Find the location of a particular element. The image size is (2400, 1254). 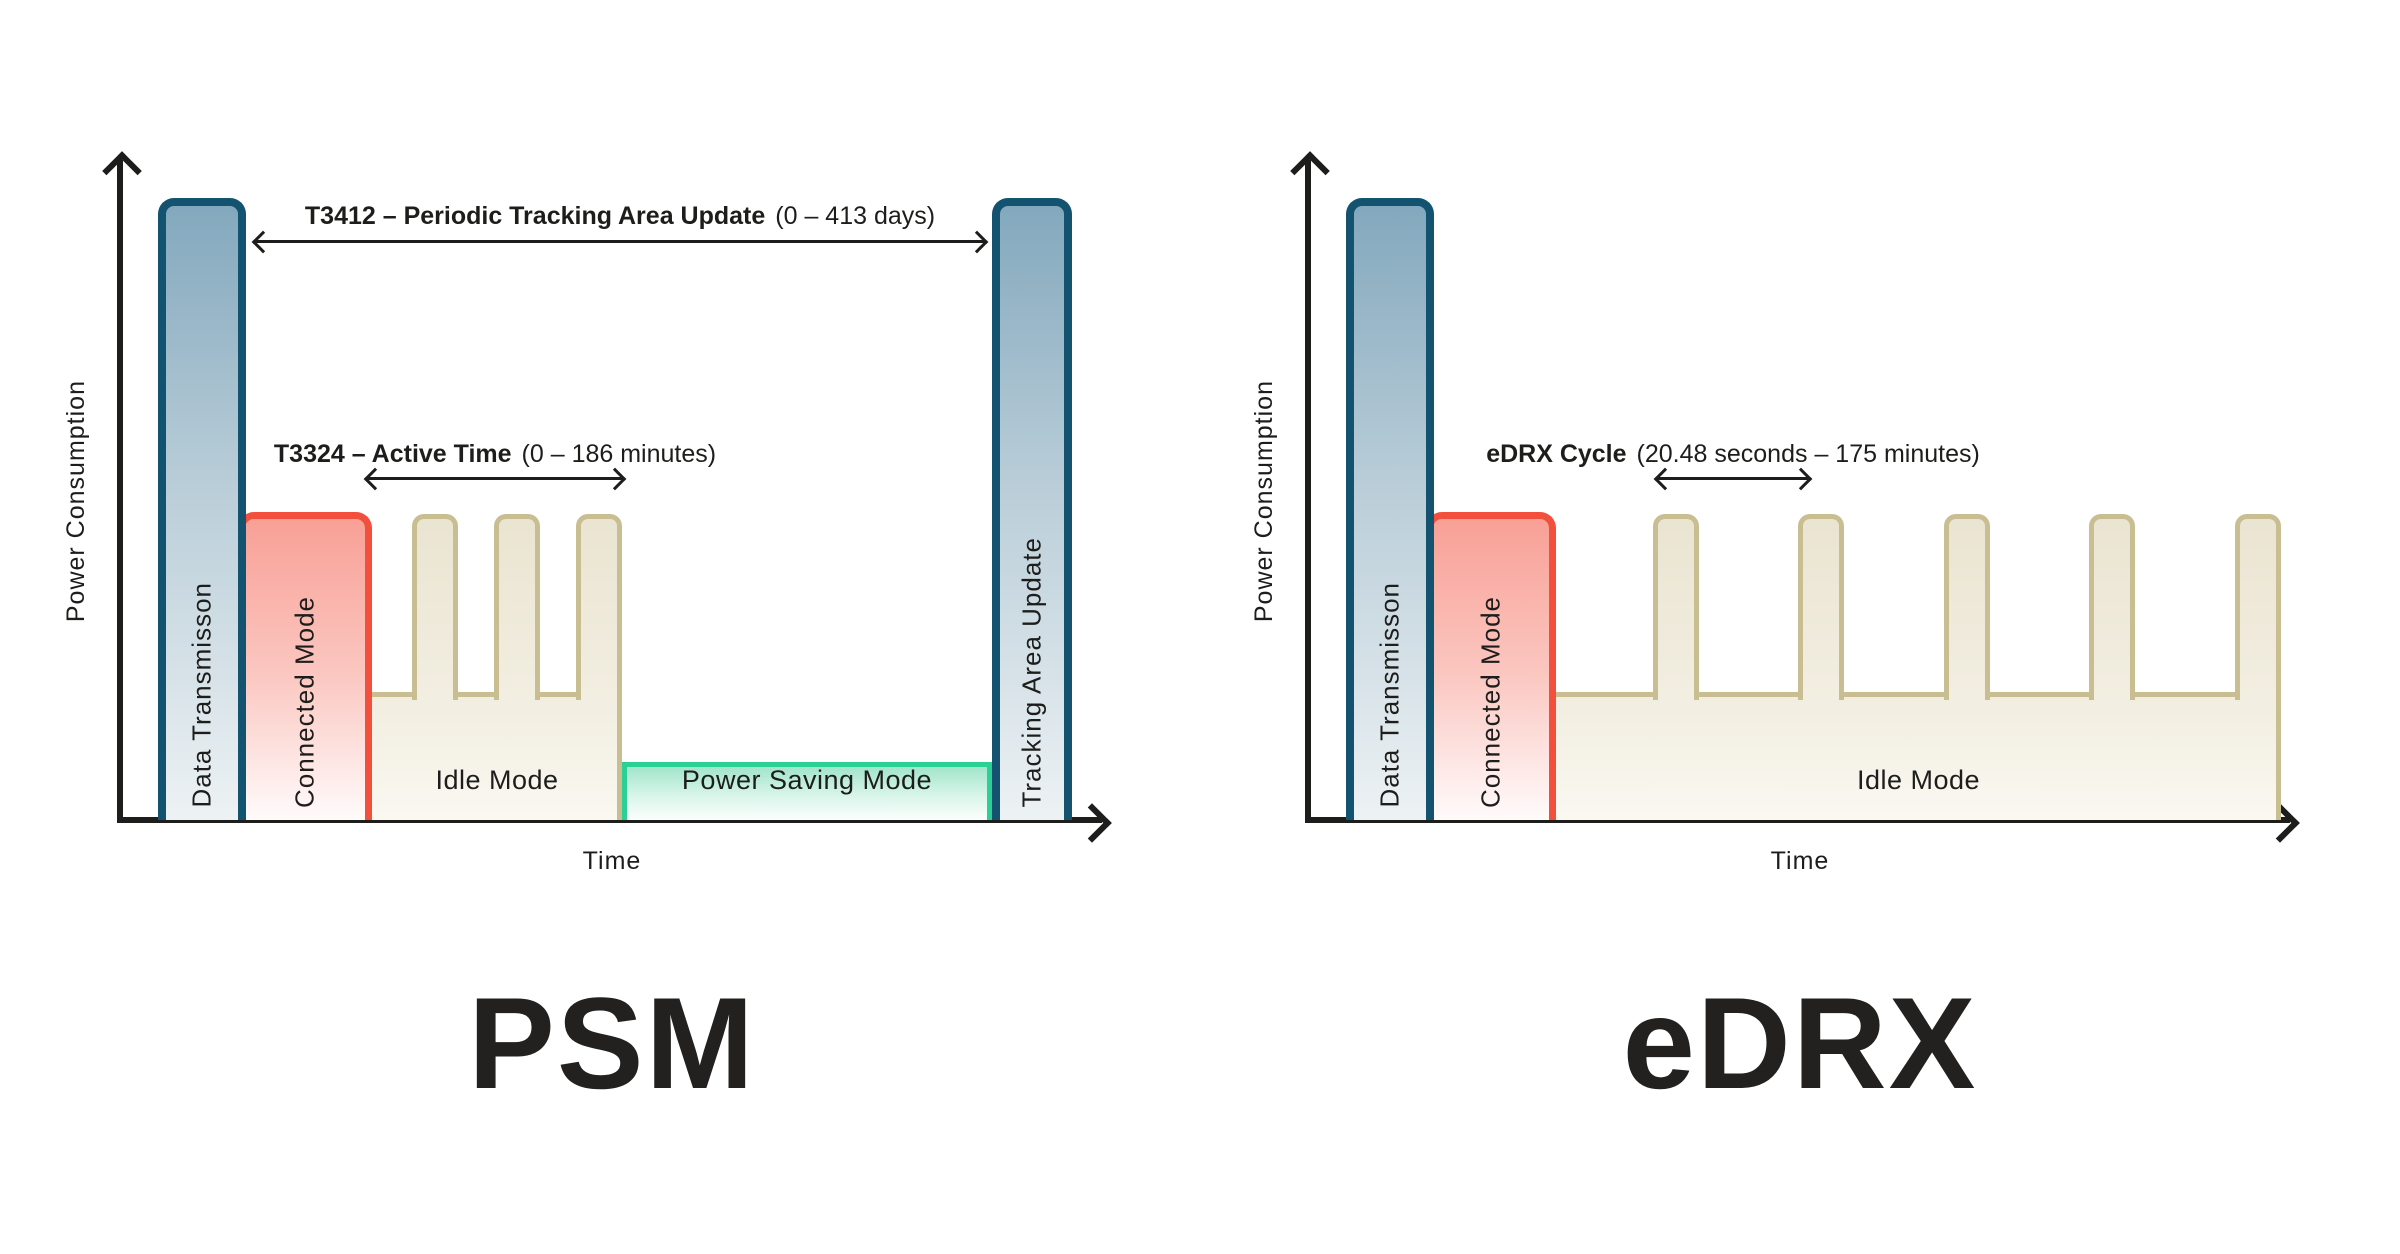

psm-data-transmission-label: Data Transmisson is located at coordinates (201, 695).